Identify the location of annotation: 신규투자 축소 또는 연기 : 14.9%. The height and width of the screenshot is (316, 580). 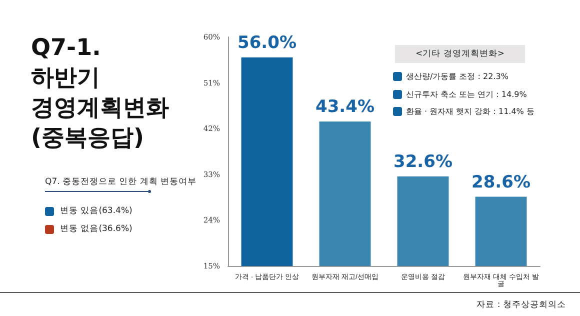
(466, 94).